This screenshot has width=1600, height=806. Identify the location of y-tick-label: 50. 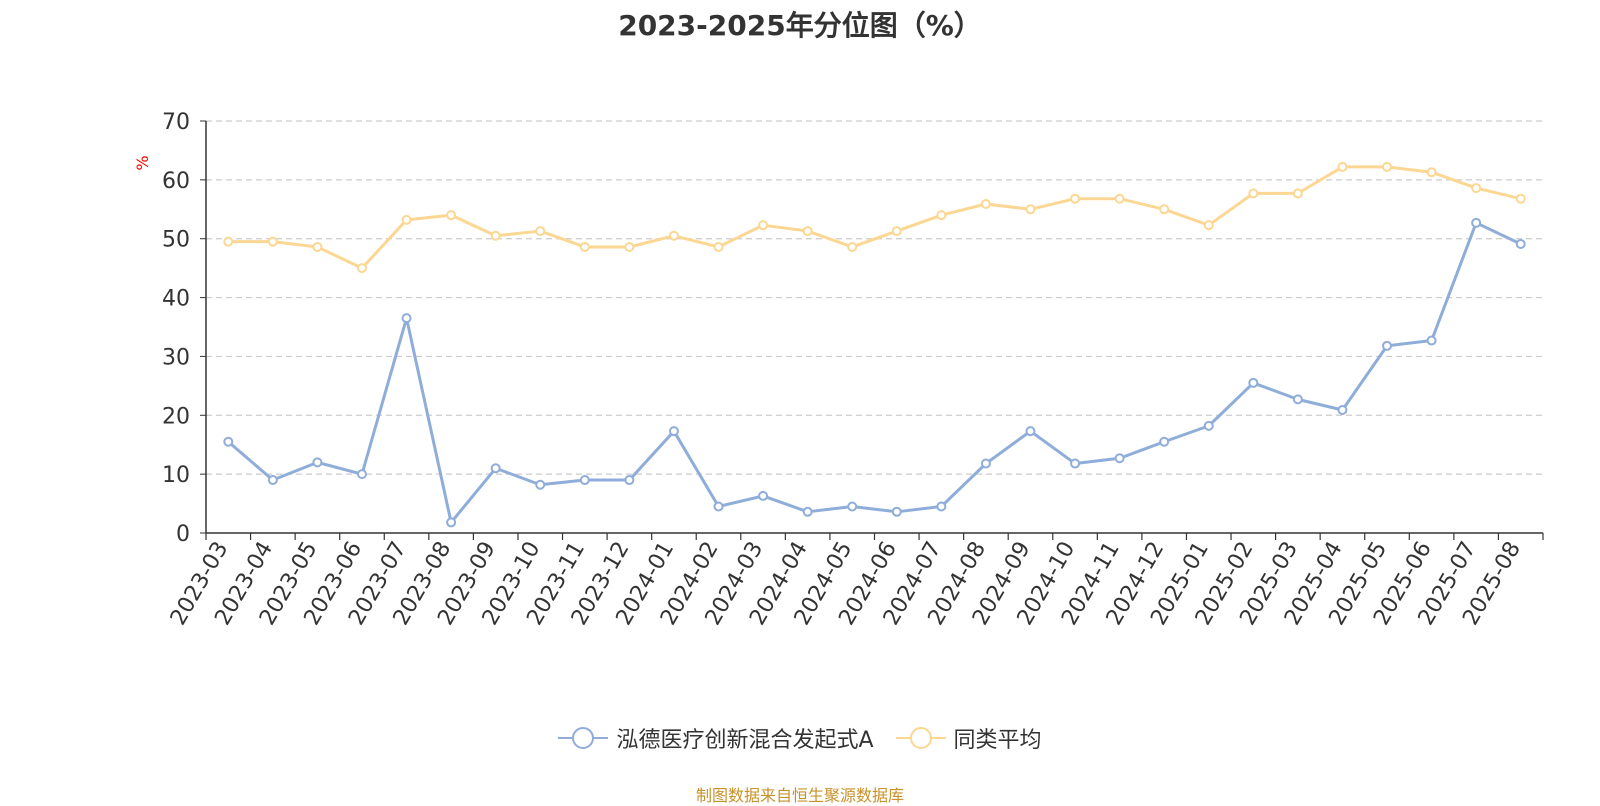
(176, 240).